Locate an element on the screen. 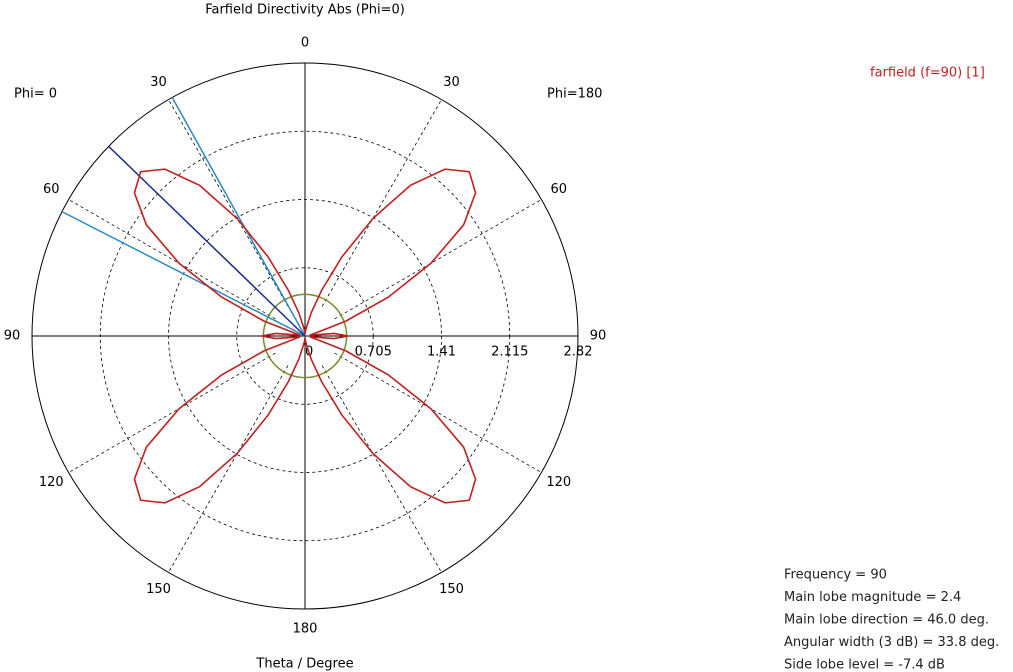 Image resolution: width=1013 pixels, height=672 pixels. phi-right-label: Phi=180 is located at coordinates (574, 94).